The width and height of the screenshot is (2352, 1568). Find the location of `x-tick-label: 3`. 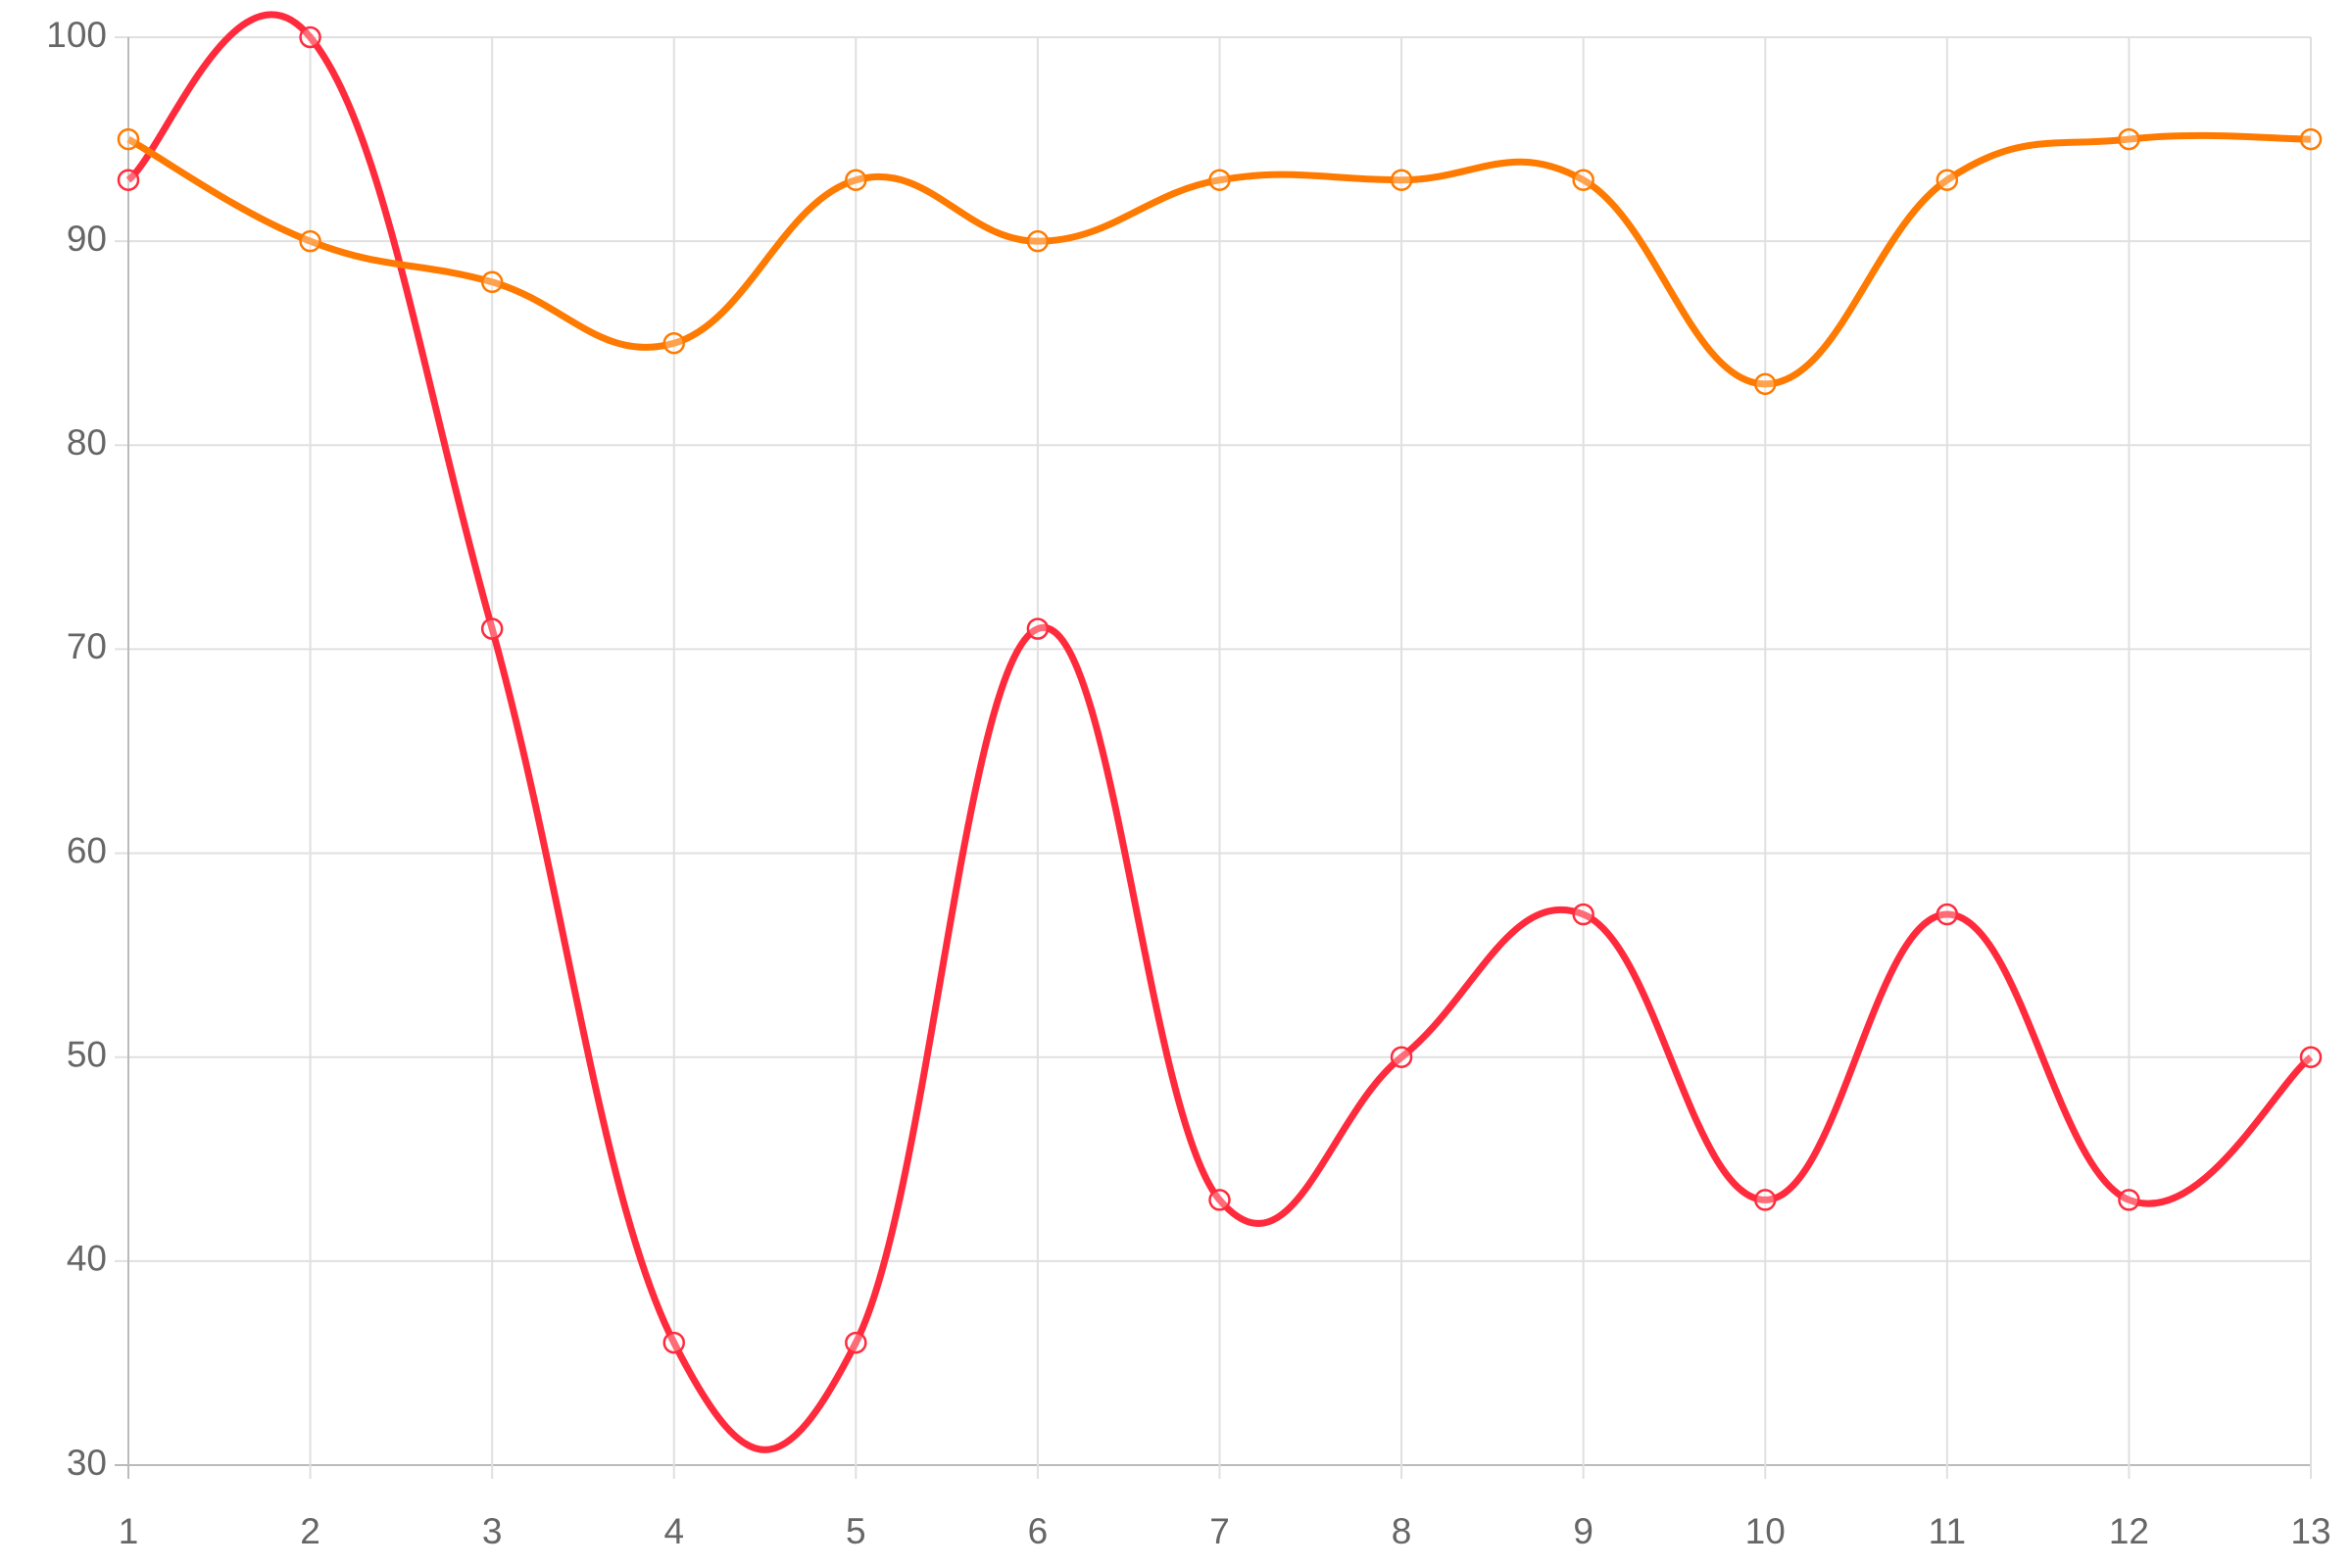

x-tick-label: 3 is located at coordinates (492, 1531).